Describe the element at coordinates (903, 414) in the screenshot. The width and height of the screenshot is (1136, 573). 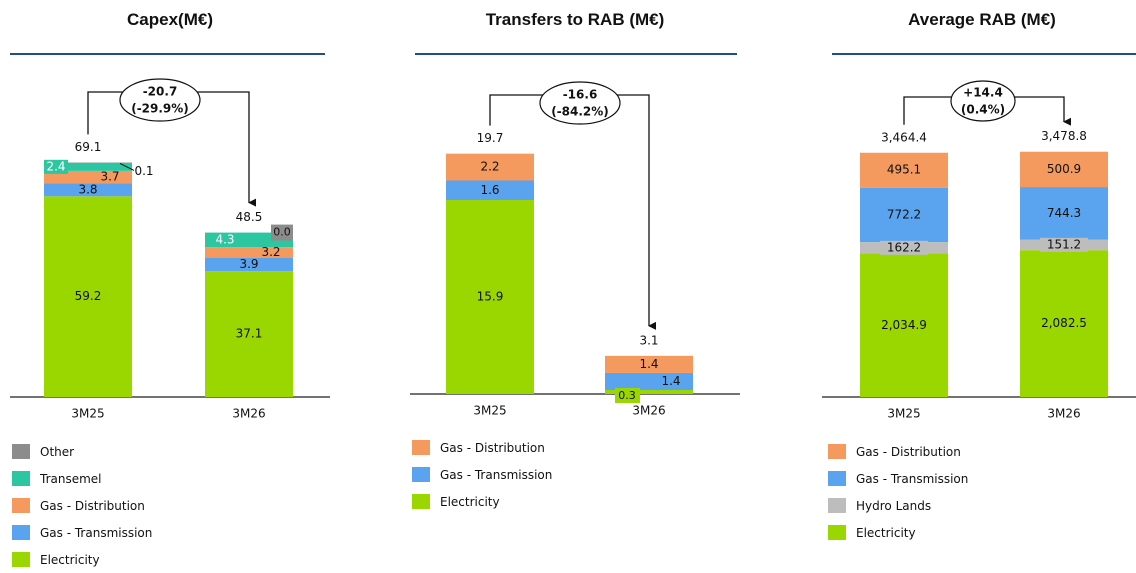
I see `avg-rab-category-label-3m25: 3M25` at that location.